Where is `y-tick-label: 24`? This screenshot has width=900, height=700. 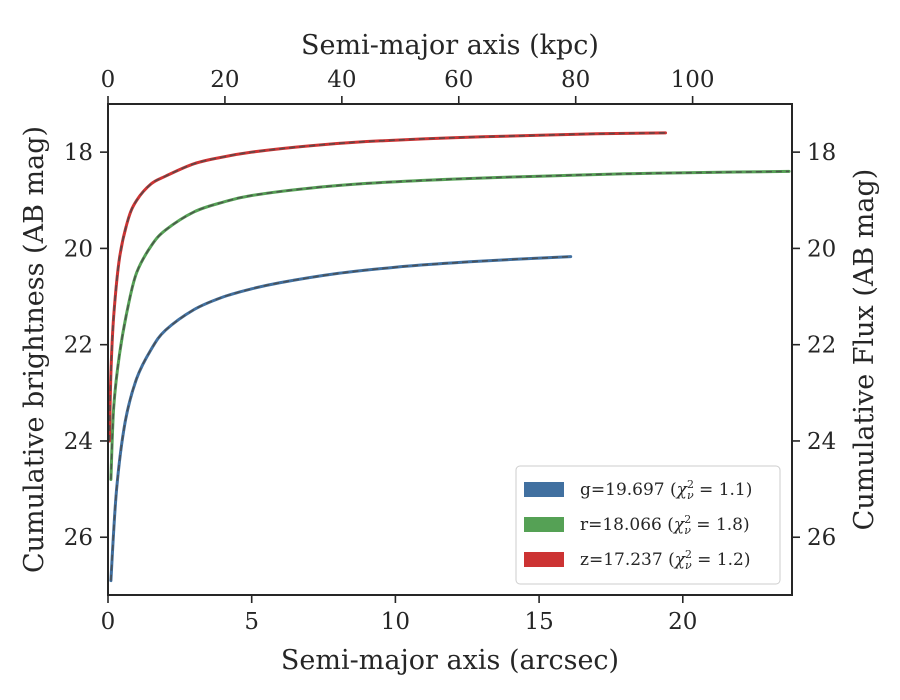 y-tick-label: 24 is located at coordinates (78, 442).